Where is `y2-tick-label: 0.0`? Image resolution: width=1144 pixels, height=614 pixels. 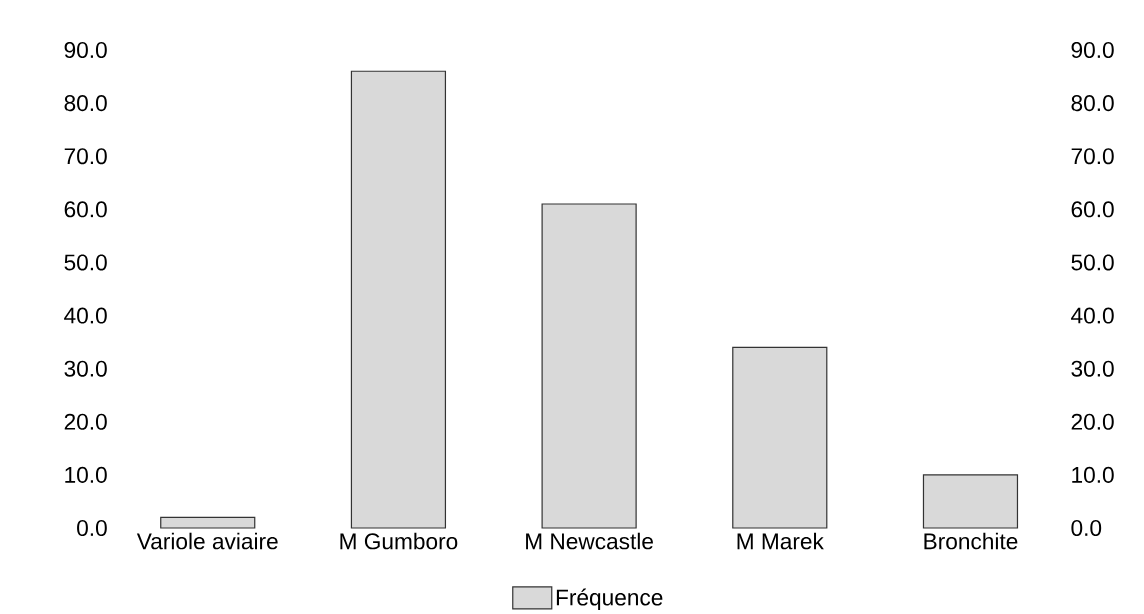 y2-tick-label: 0.0 is located at coordinates (1086, 528).